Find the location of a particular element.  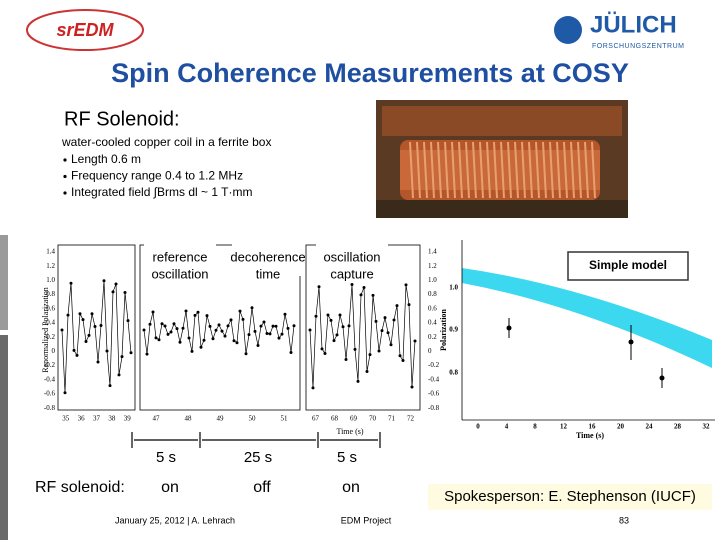

logo-left-ring is located at coordinates (85, 30).